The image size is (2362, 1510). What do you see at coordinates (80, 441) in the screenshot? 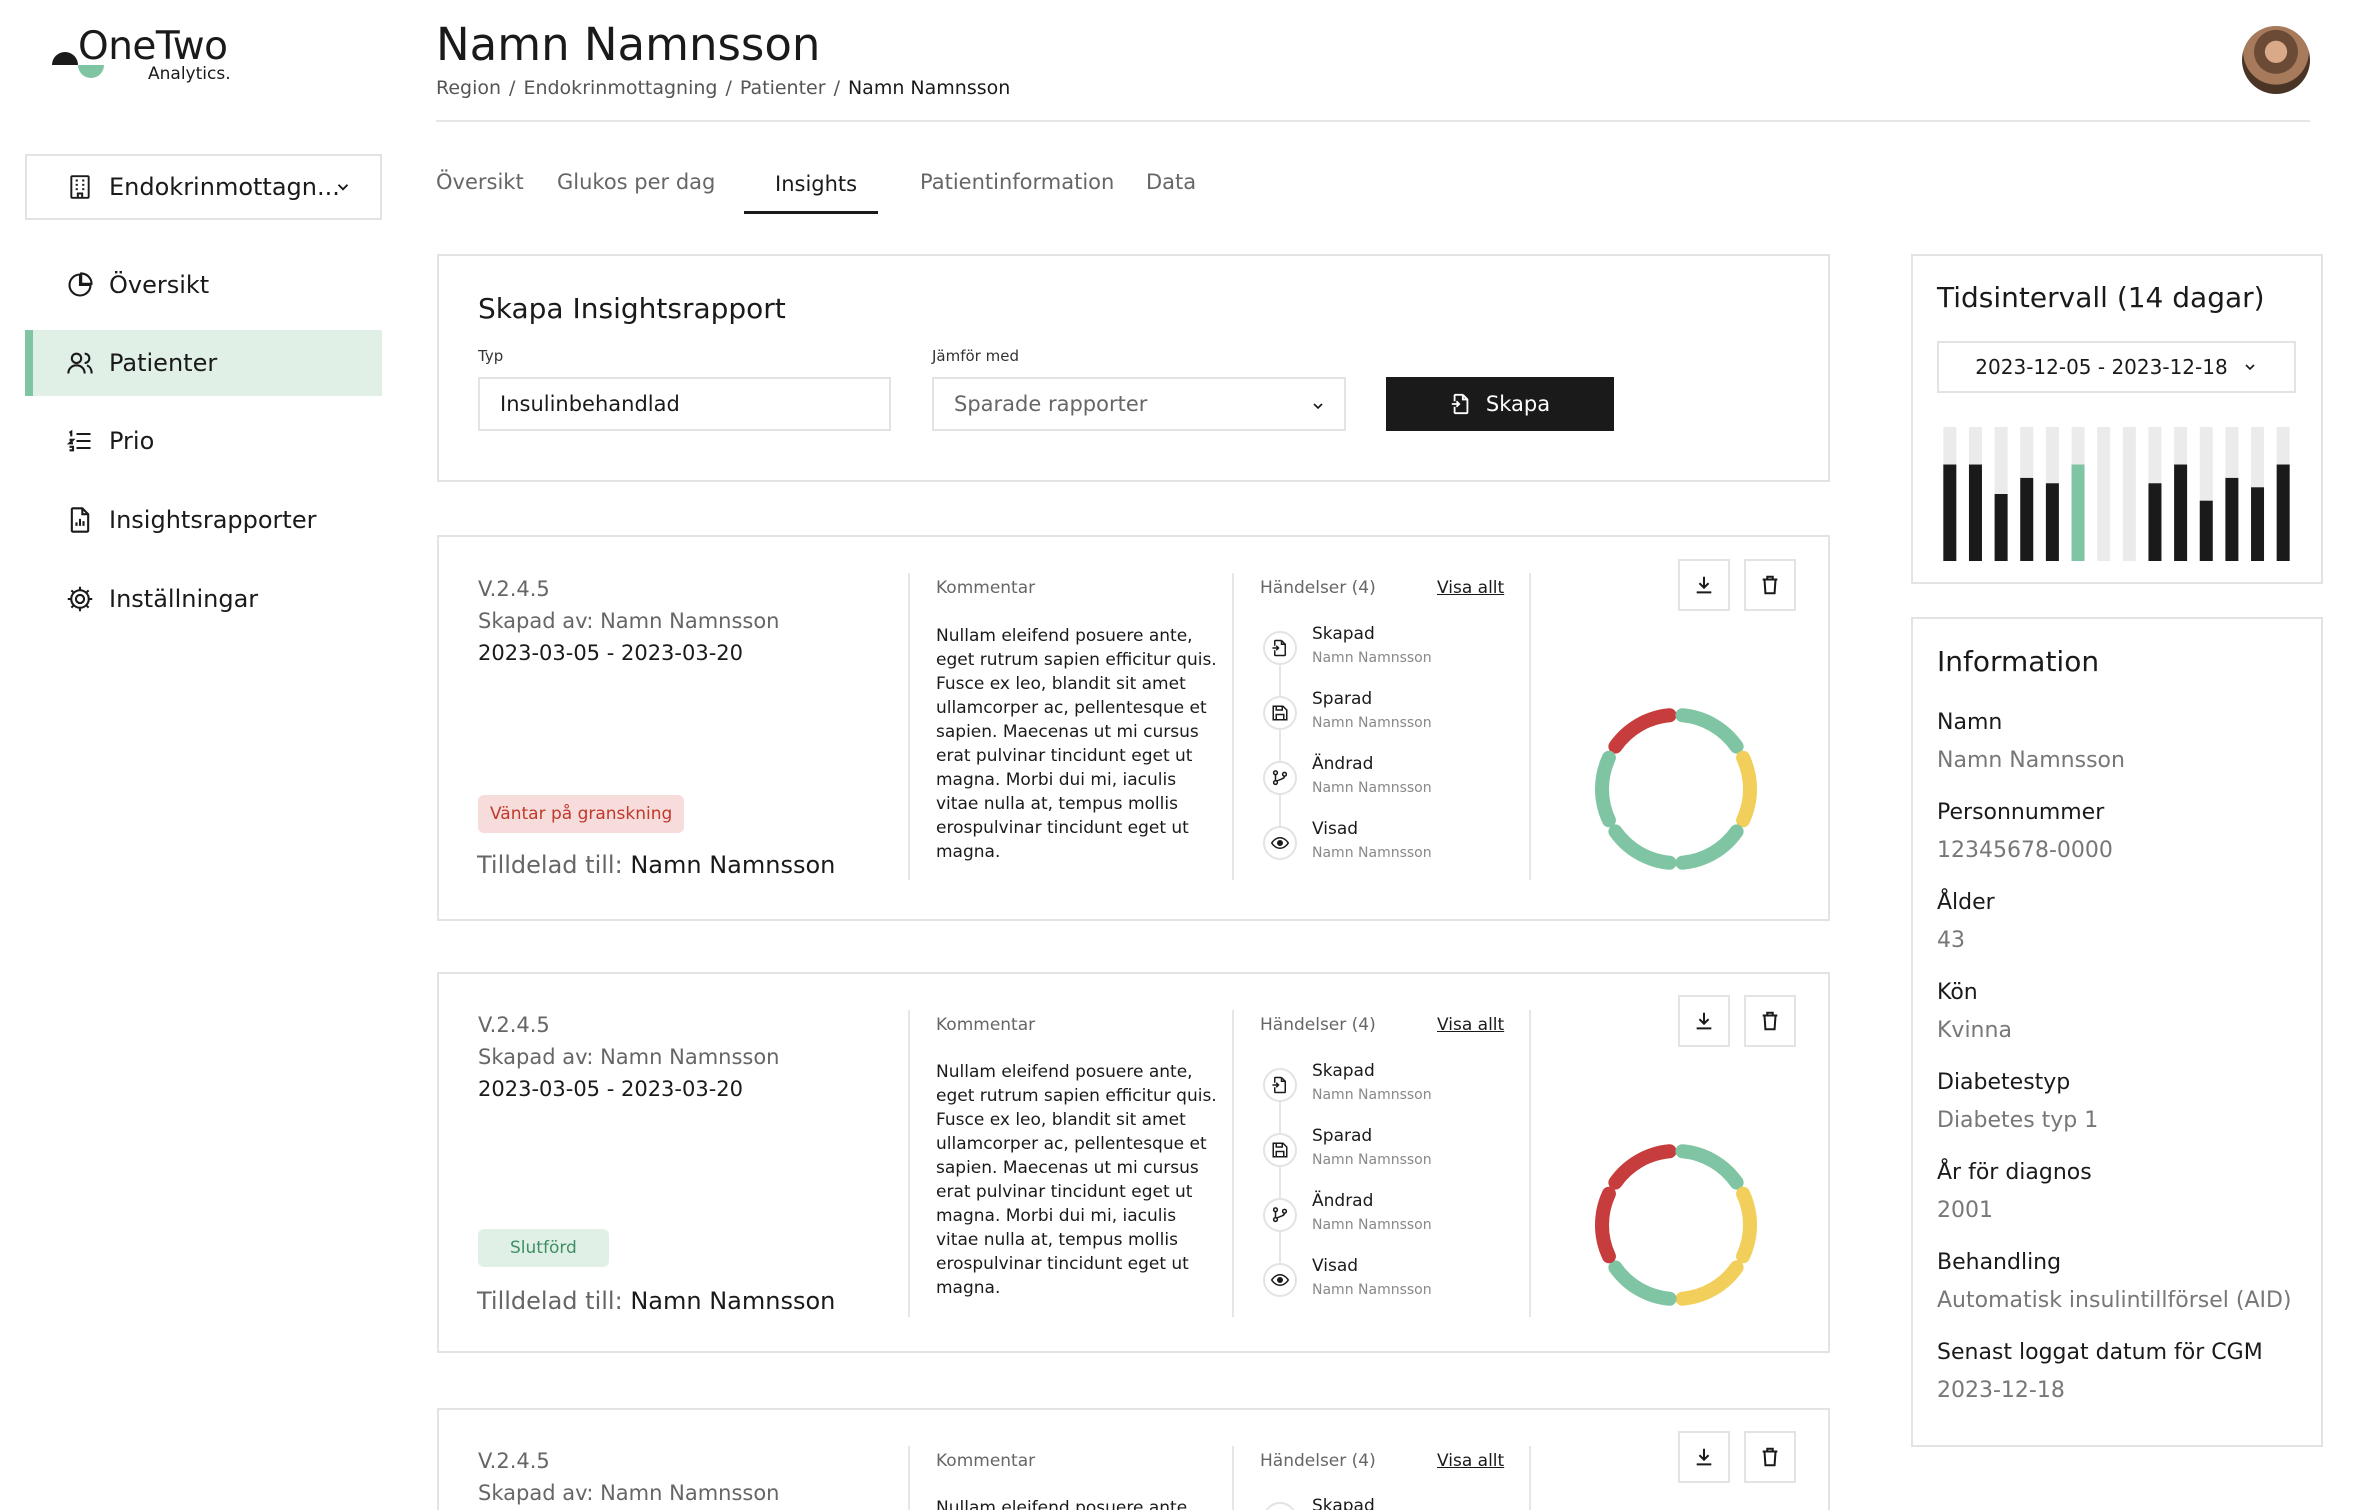
I see `list-icon` at bounding box center [80, 441].